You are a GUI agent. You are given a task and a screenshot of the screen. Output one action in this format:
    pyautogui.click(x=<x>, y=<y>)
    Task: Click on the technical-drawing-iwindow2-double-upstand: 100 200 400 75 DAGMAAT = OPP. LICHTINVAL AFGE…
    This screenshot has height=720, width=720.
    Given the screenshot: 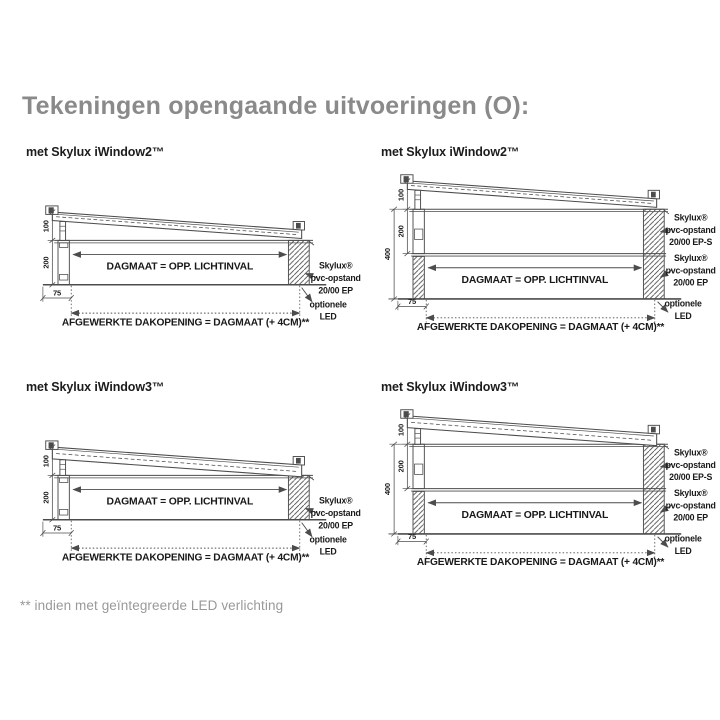 What is the action you would take?
    pyautogui.click(x=549, y=253)
    